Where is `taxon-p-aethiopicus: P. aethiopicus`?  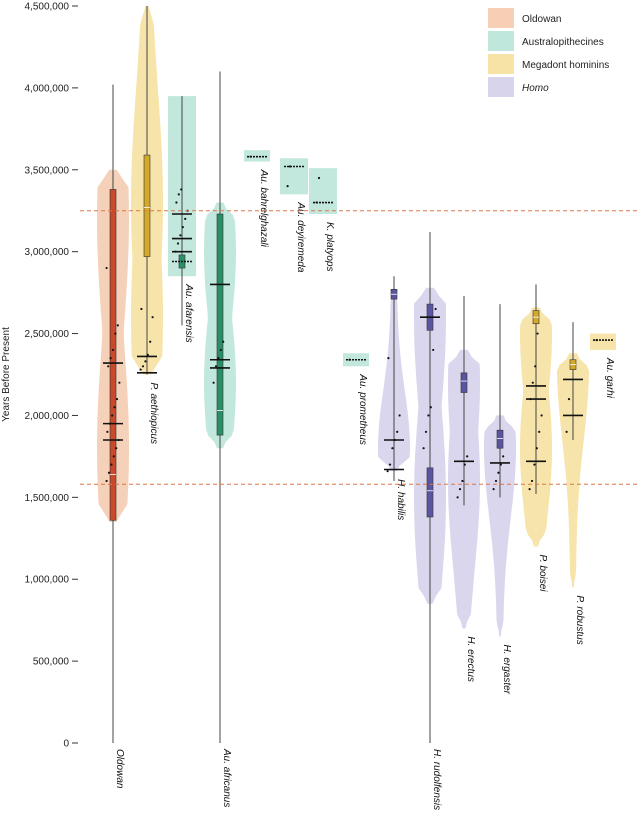 taxon-p-aethiopicus: P. aethiopicus is located at coordinates (147, 225).